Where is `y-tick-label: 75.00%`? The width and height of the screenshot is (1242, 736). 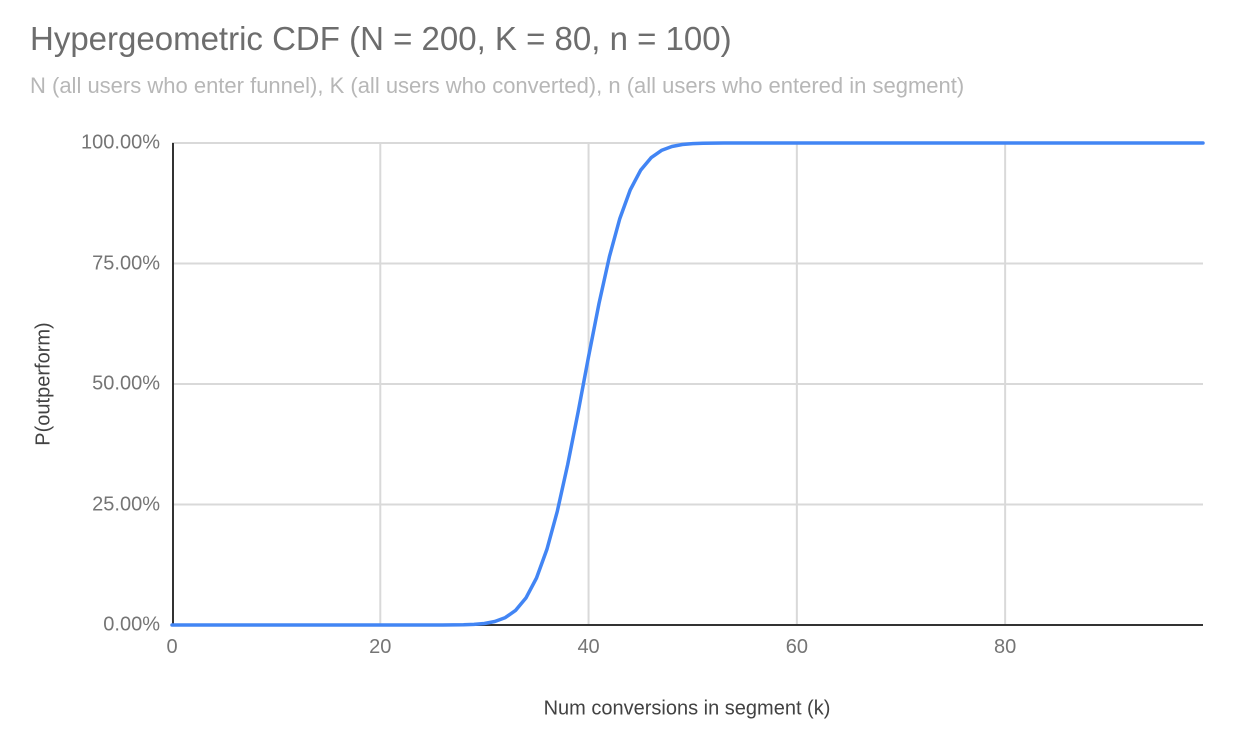
y-tick-label: 75.00% is located at coordinates (126, 263).